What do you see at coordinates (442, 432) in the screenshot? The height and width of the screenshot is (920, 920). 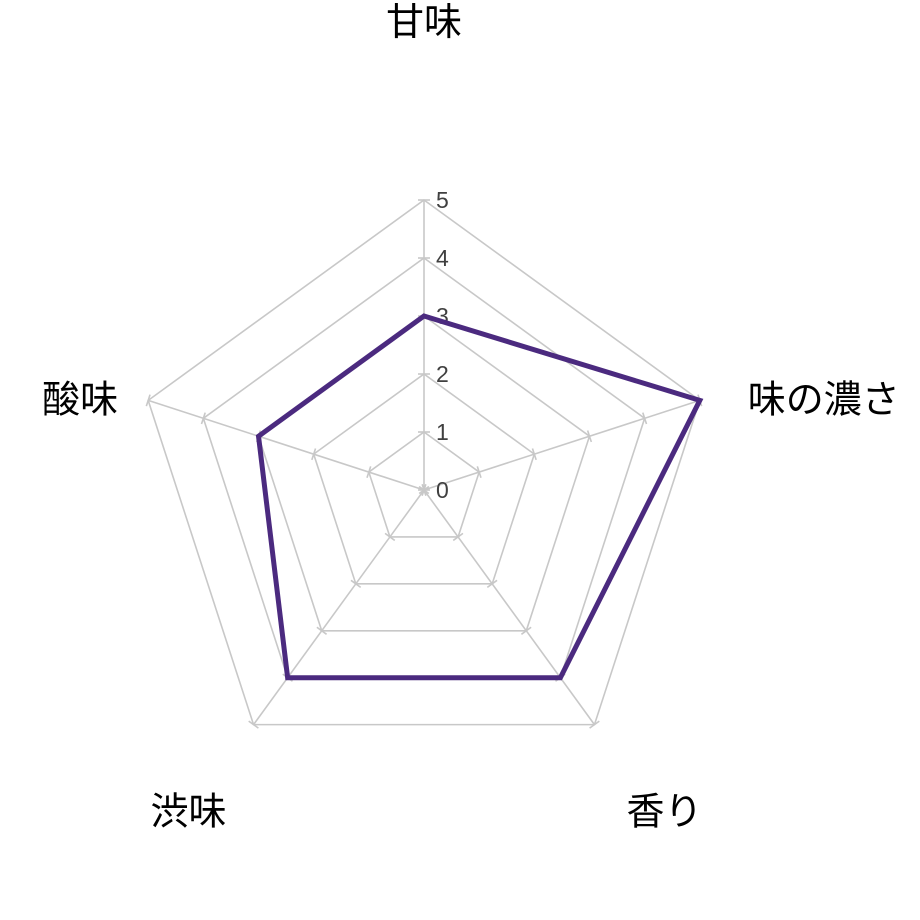 I see `tick-label: 1` at bounding box center [442, 432].